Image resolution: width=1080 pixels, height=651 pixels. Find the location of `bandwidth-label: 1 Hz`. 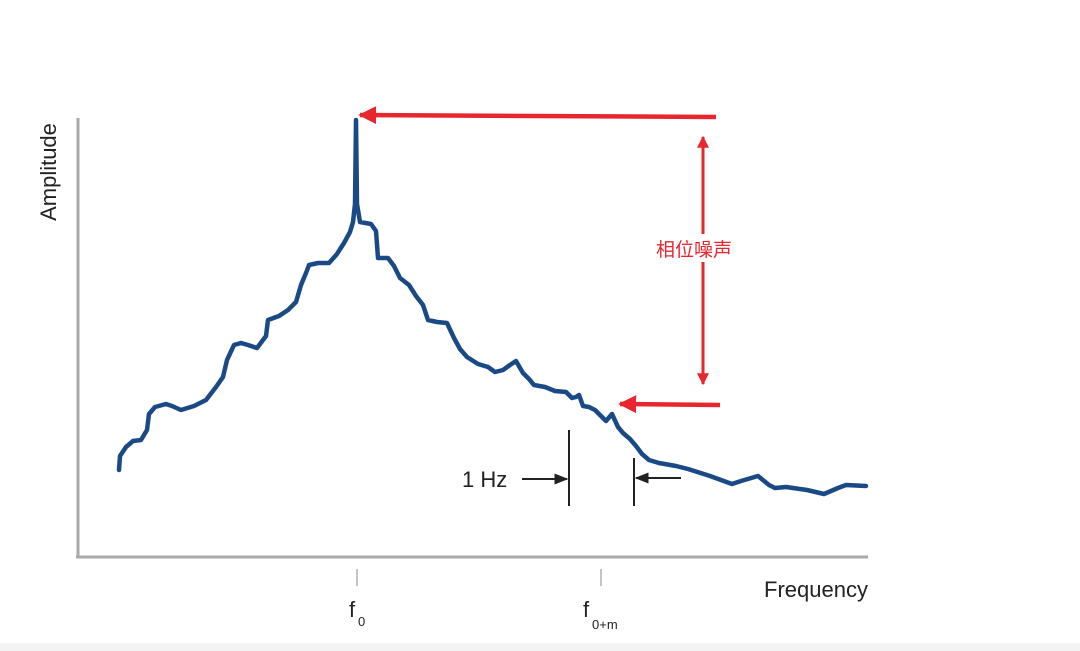

bandwidth-label: 1 Hz is located at coordinates (484, 479).